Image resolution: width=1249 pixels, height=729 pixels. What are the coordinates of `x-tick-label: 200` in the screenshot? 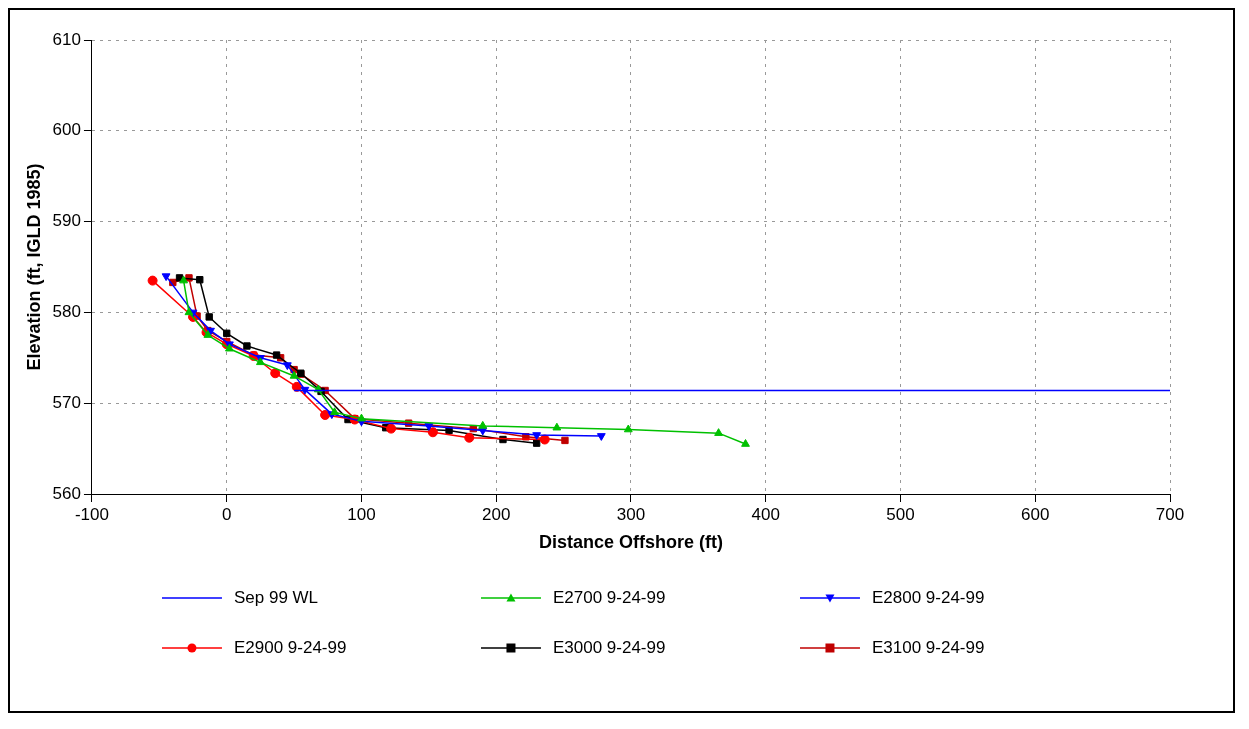 It's located at (496, 514).